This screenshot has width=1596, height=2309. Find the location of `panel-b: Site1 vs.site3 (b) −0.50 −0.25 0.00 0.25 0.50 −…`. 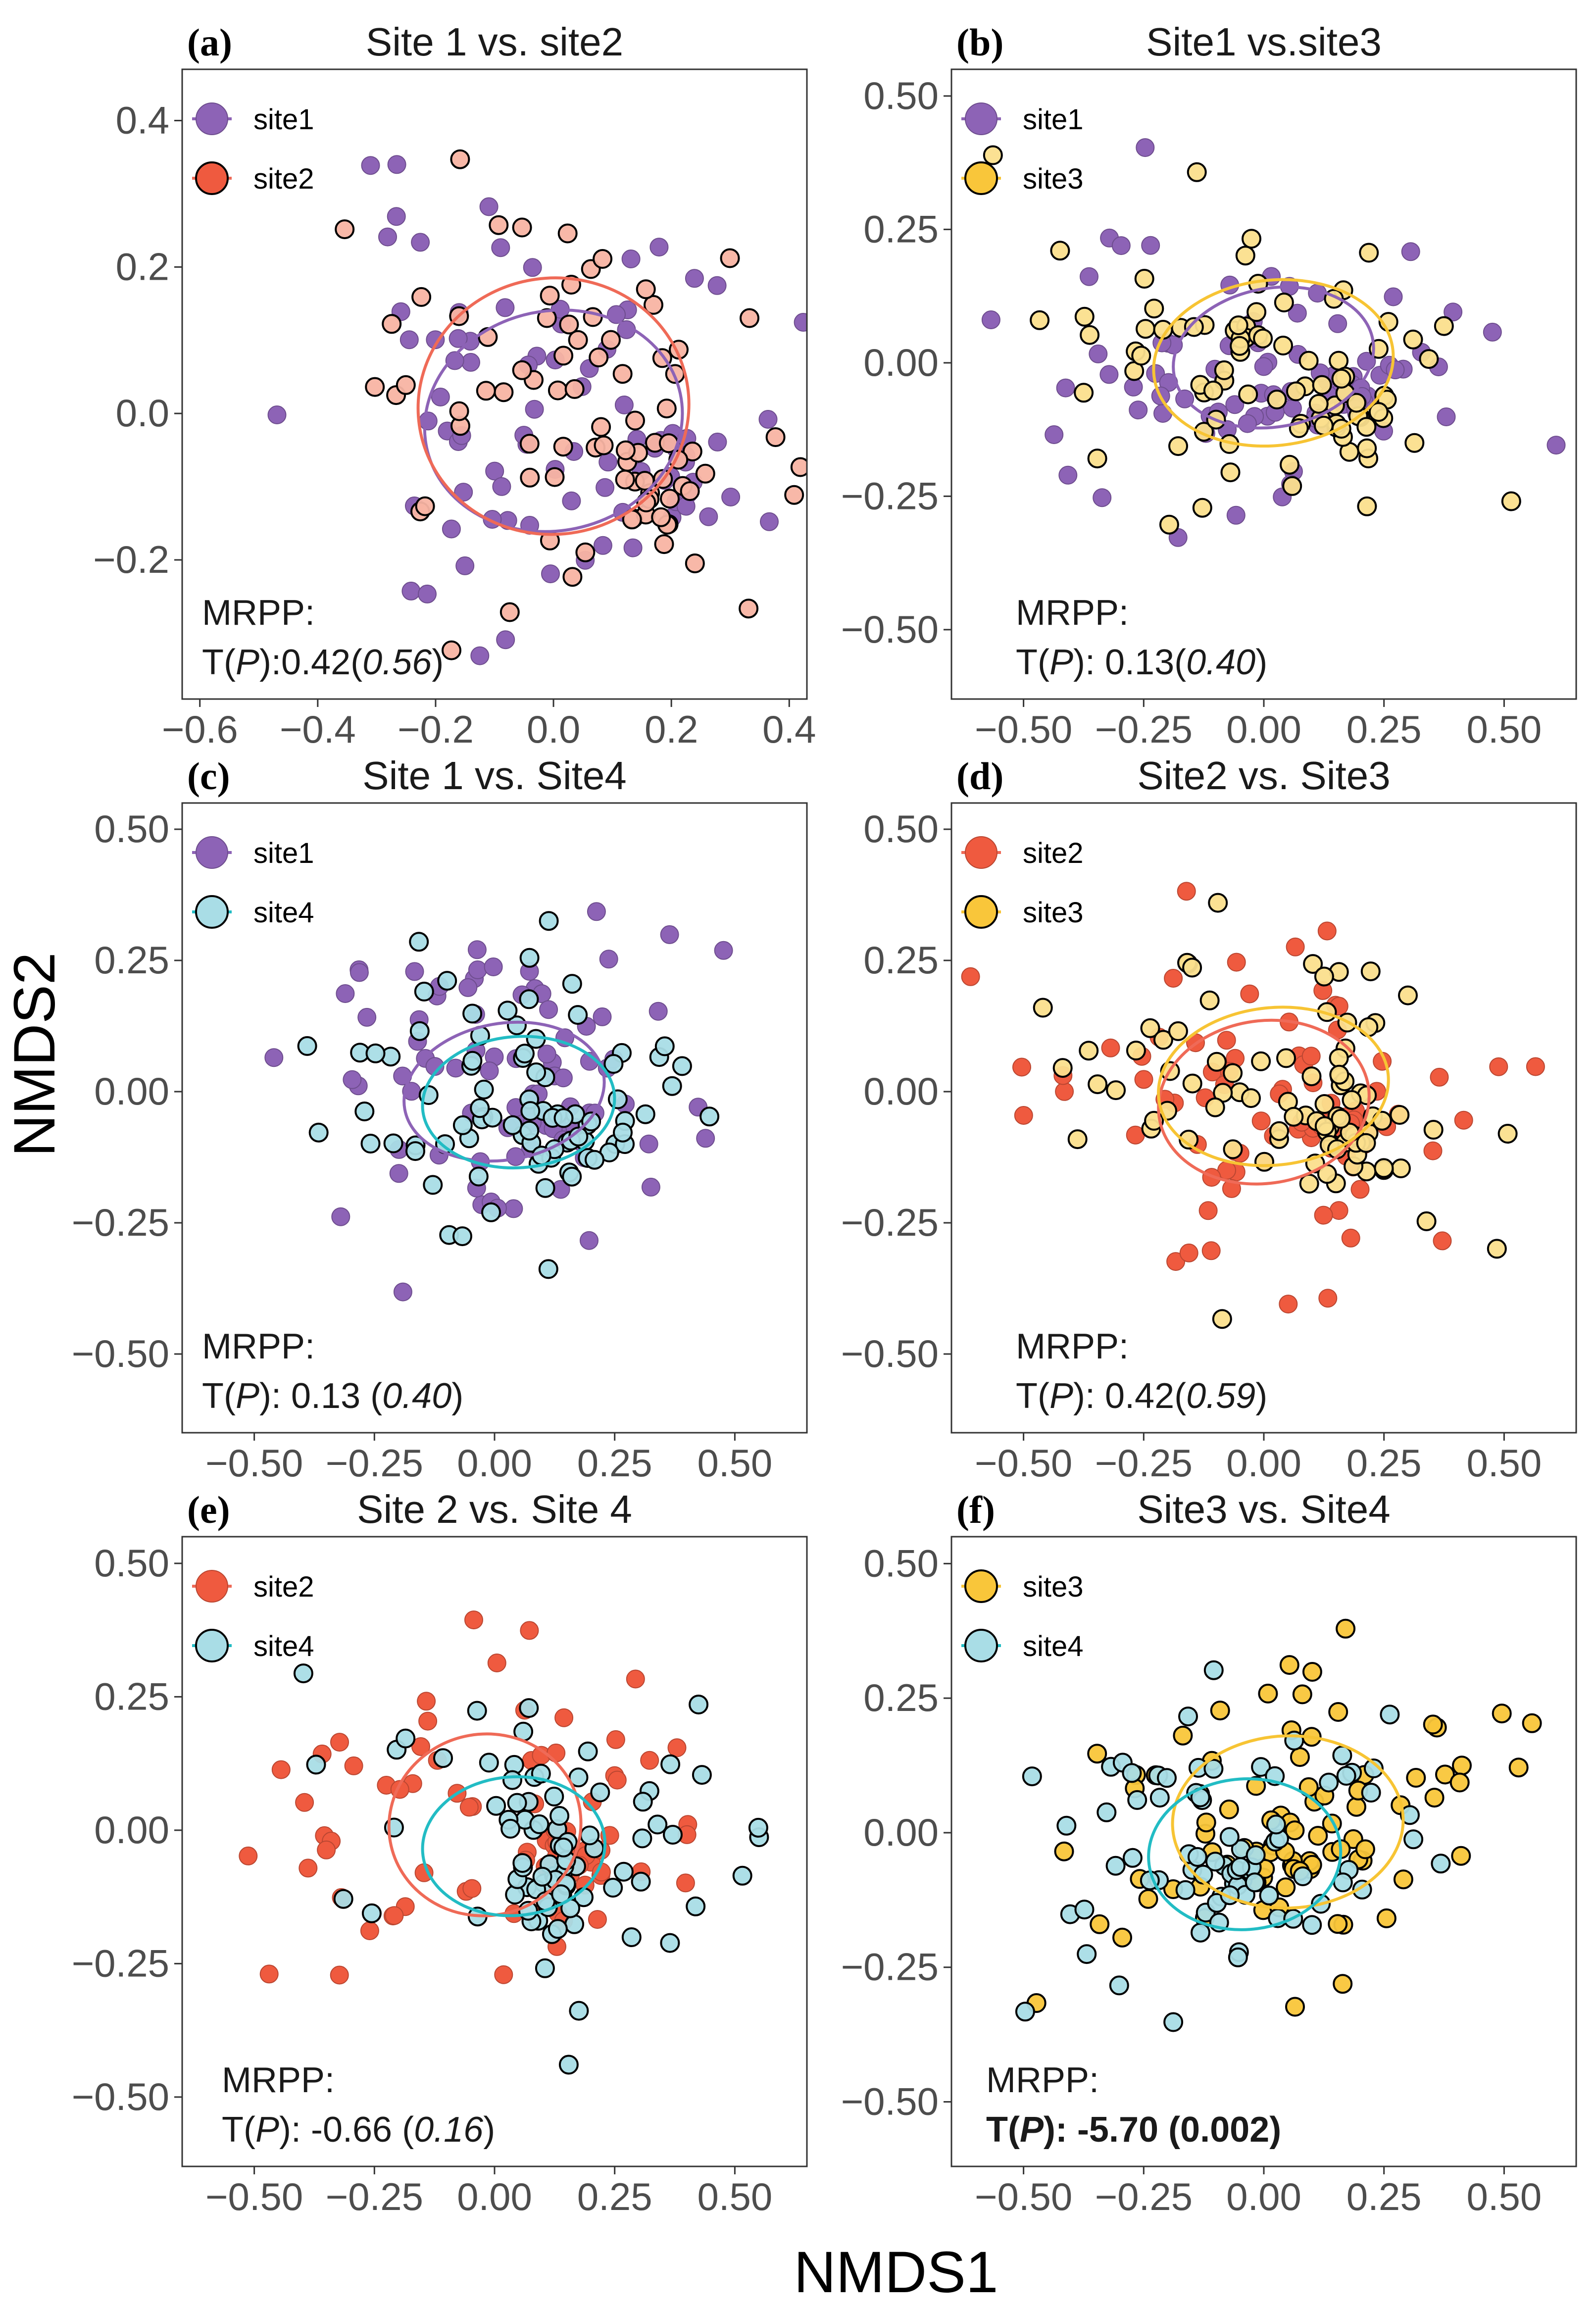

panel-b: Site1 vs.site3 (b) −0.50 −0.25 0.00 0.25 0.50 −… is located at coordinates (1209, 385).